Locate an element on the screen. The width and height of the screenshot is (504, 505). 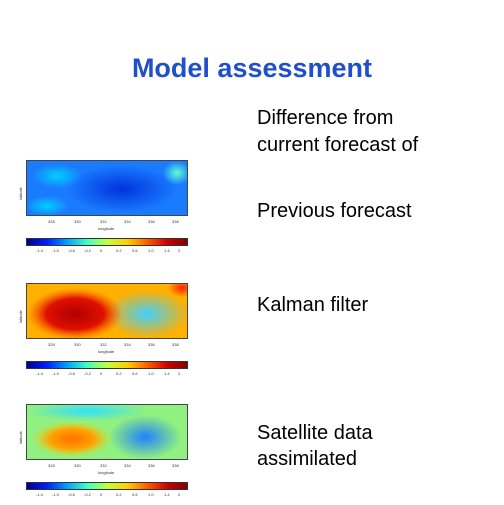
panel-label-satellite-line-1: Satellite data is located at coordinates (315, 433).